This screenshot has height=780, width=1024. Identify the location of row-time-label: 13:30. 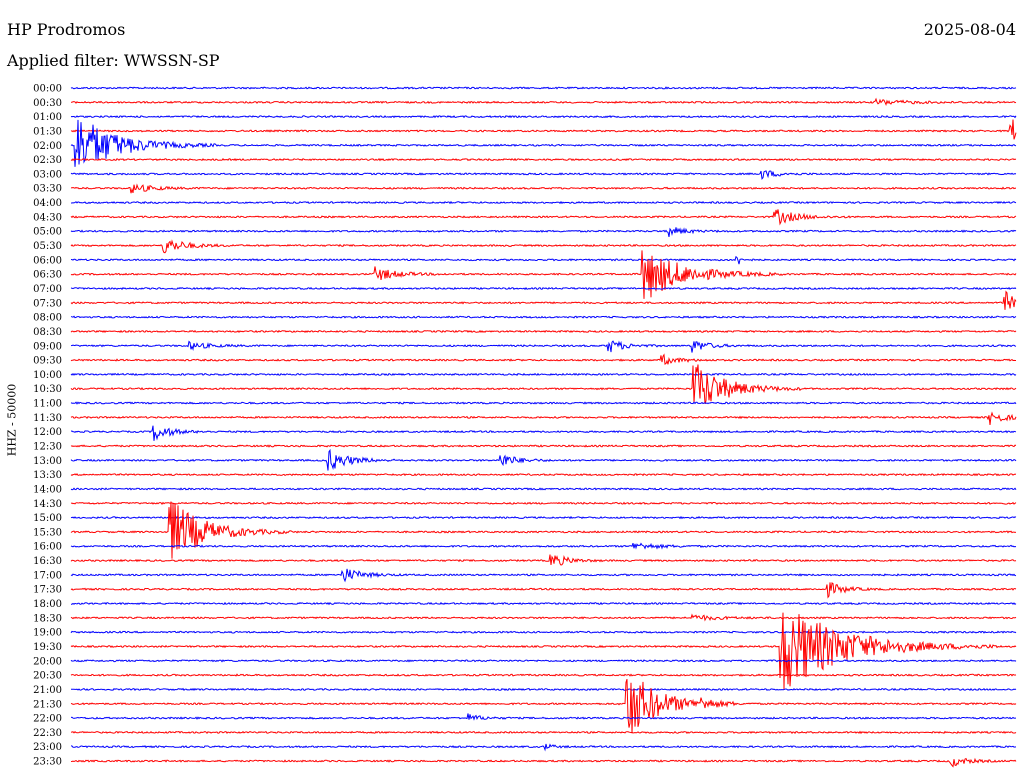
(47, 475).